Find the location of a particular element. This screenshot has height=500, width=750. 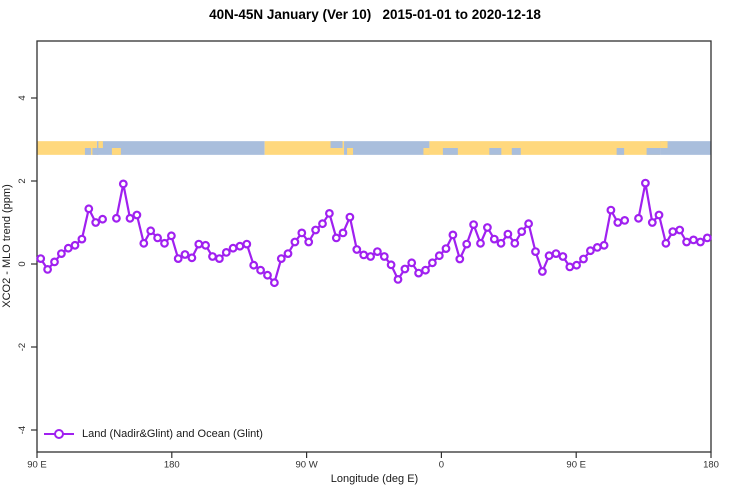

legend-circle-icon is located at coordinates (59, 434).